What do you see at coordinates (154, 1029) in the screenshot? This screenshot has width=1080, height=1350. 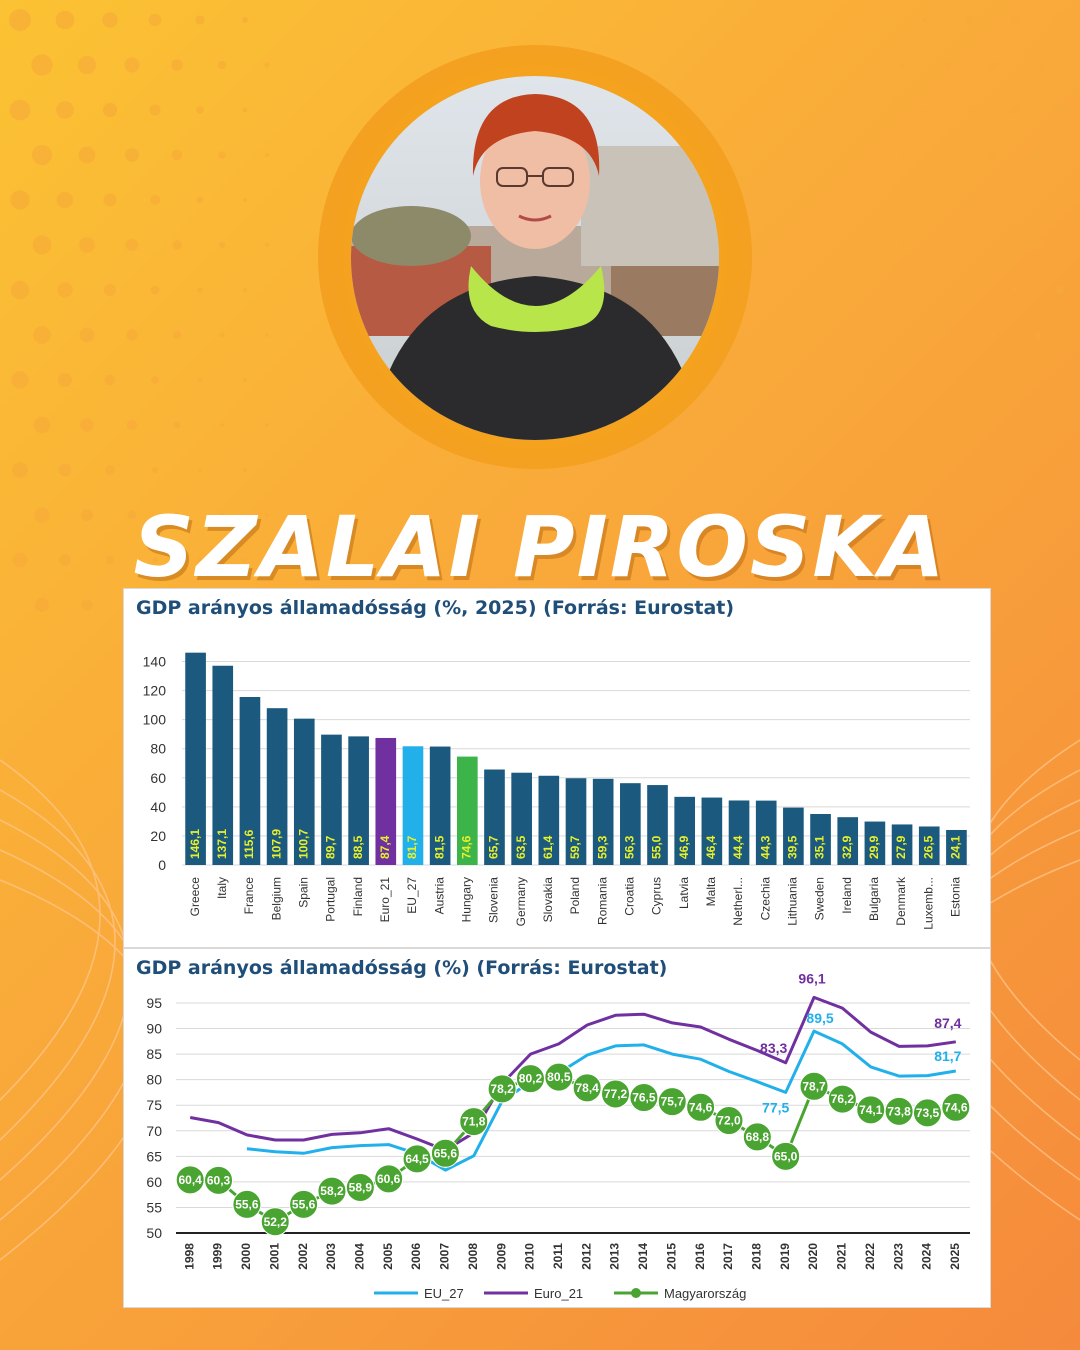 I see `y-tick-label: 90` at bounding box center [154, 1029].